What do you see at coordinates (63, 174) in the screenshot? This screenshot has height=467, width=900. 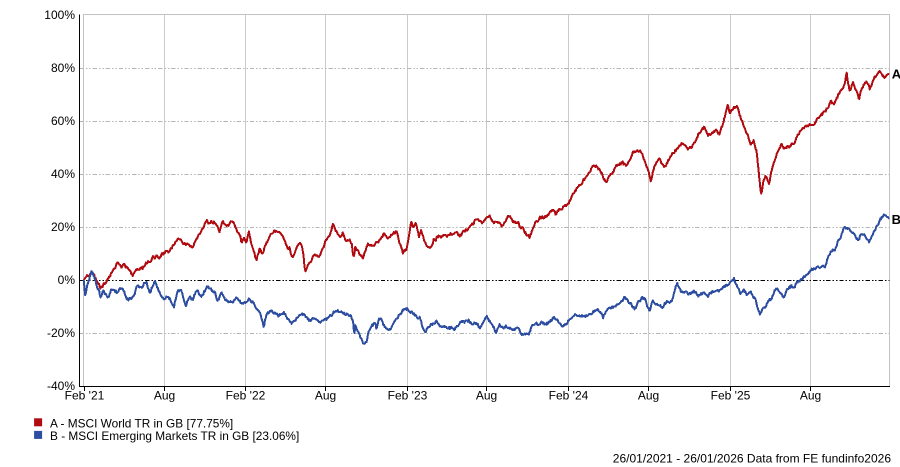 I see `svg-text: 40%` at bounding box center [63, 174].